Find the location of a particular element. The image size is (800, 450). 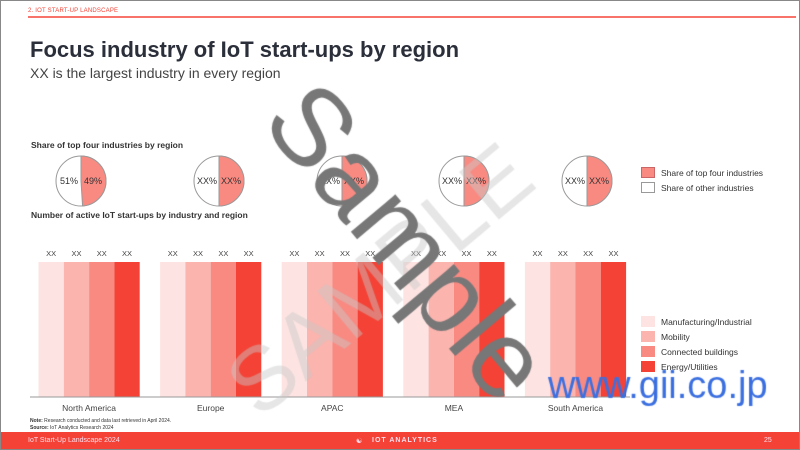

x-tick-label: Europe is located at coordinates (211, 408).